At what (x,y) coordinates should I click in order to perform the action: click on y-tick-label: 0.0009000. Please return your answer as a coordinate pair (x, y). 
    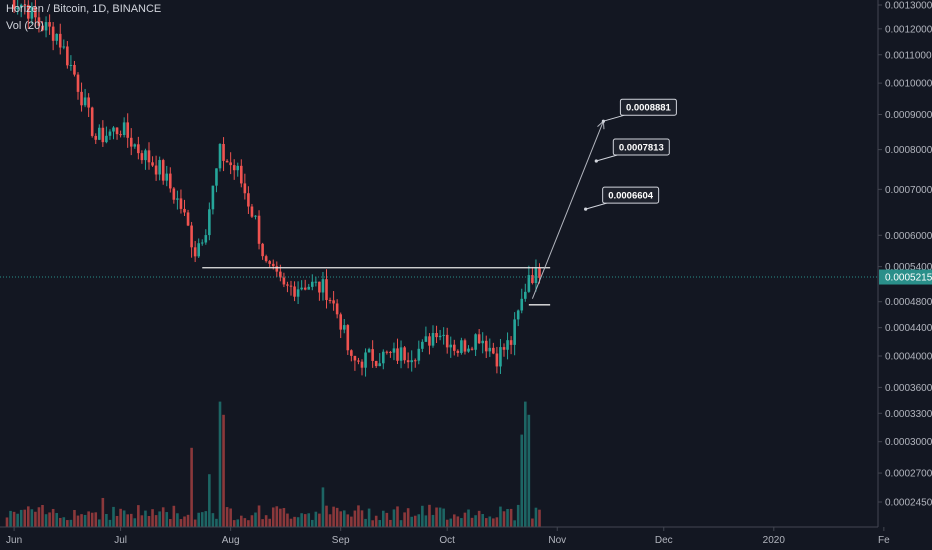
    Looking at the image, I should click on (908, 115).